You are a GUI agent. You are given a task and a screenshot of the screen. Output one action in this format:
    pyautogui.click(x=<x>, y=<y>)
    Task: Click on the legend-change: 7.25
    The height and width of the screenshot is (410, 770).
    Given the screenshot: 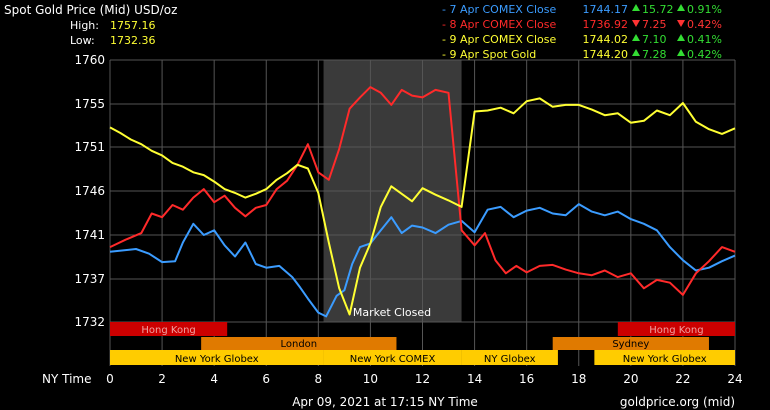 What is the action you would take?
    pyautogui.click(x=654, y=24)
    